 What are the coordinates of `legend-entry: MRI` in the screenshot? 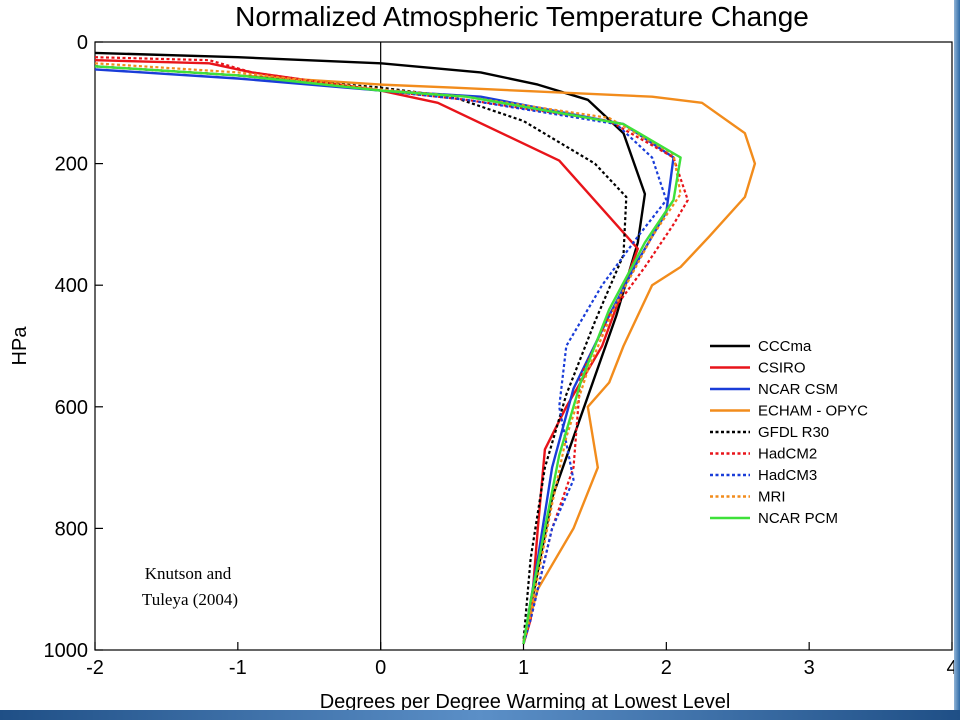 It's located at (772, 497).